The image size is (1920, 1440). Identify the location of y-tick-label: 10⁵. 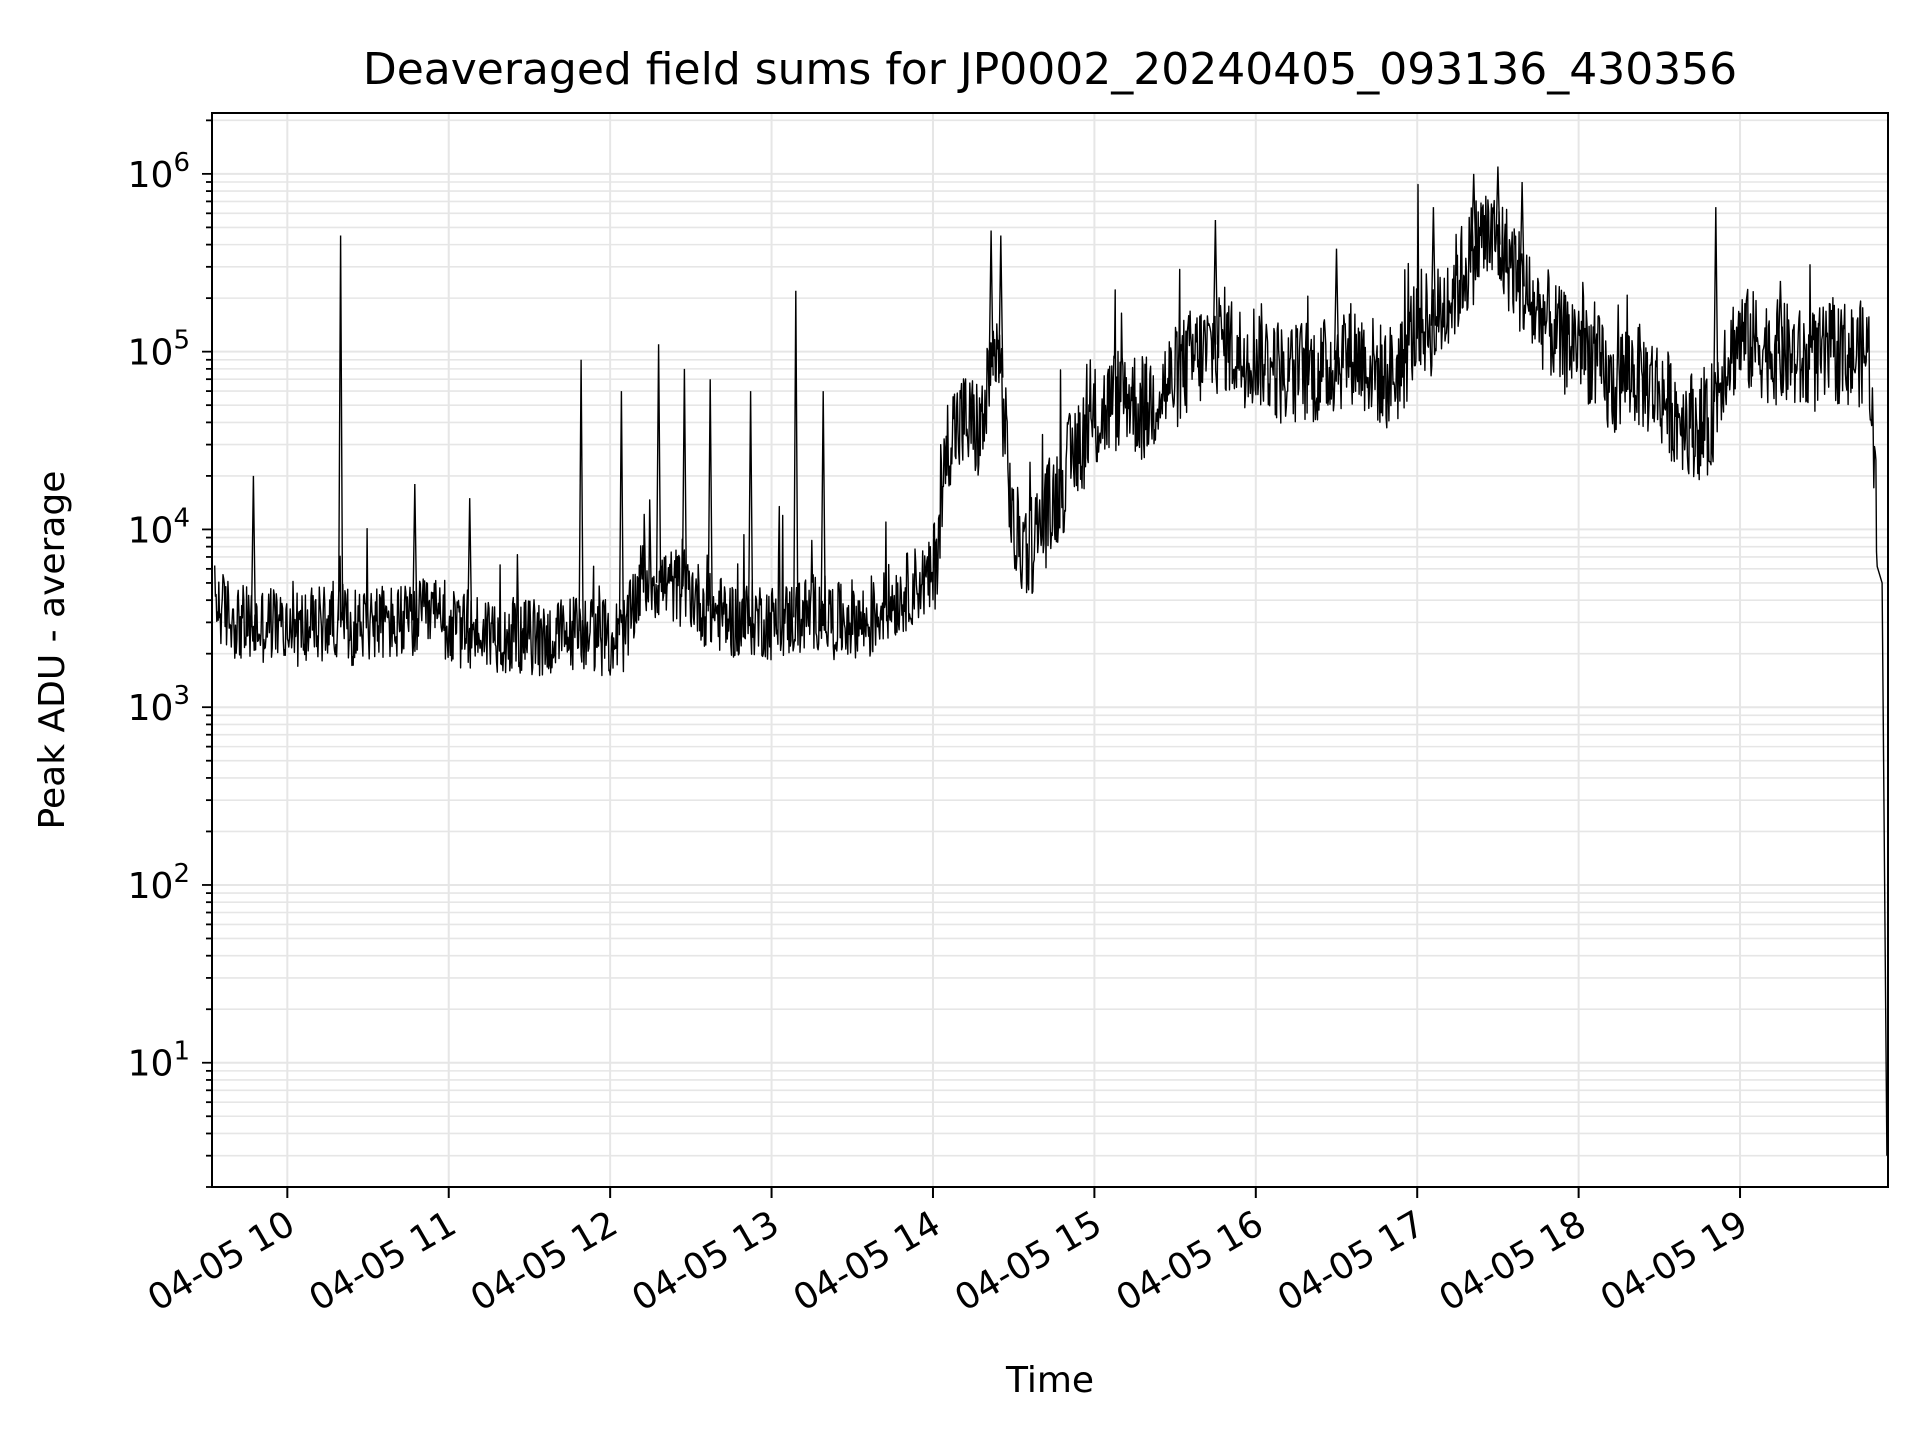
(159, 350).